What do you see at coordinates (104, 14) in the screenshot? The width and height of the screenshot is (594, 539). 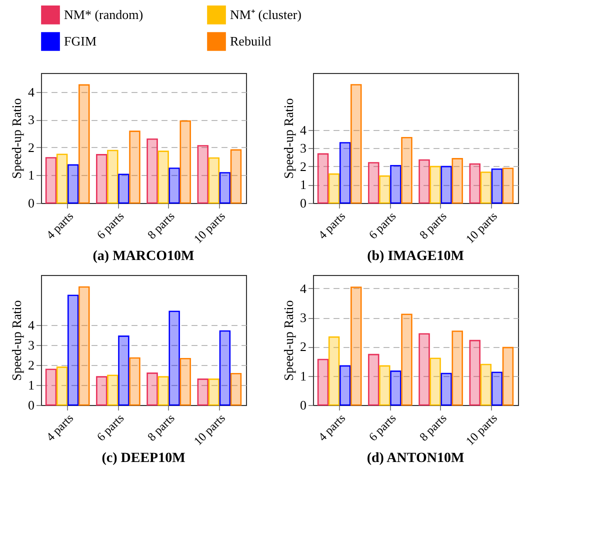 I see `legend-label: NM* (random)` at bounding box center [104, 14].